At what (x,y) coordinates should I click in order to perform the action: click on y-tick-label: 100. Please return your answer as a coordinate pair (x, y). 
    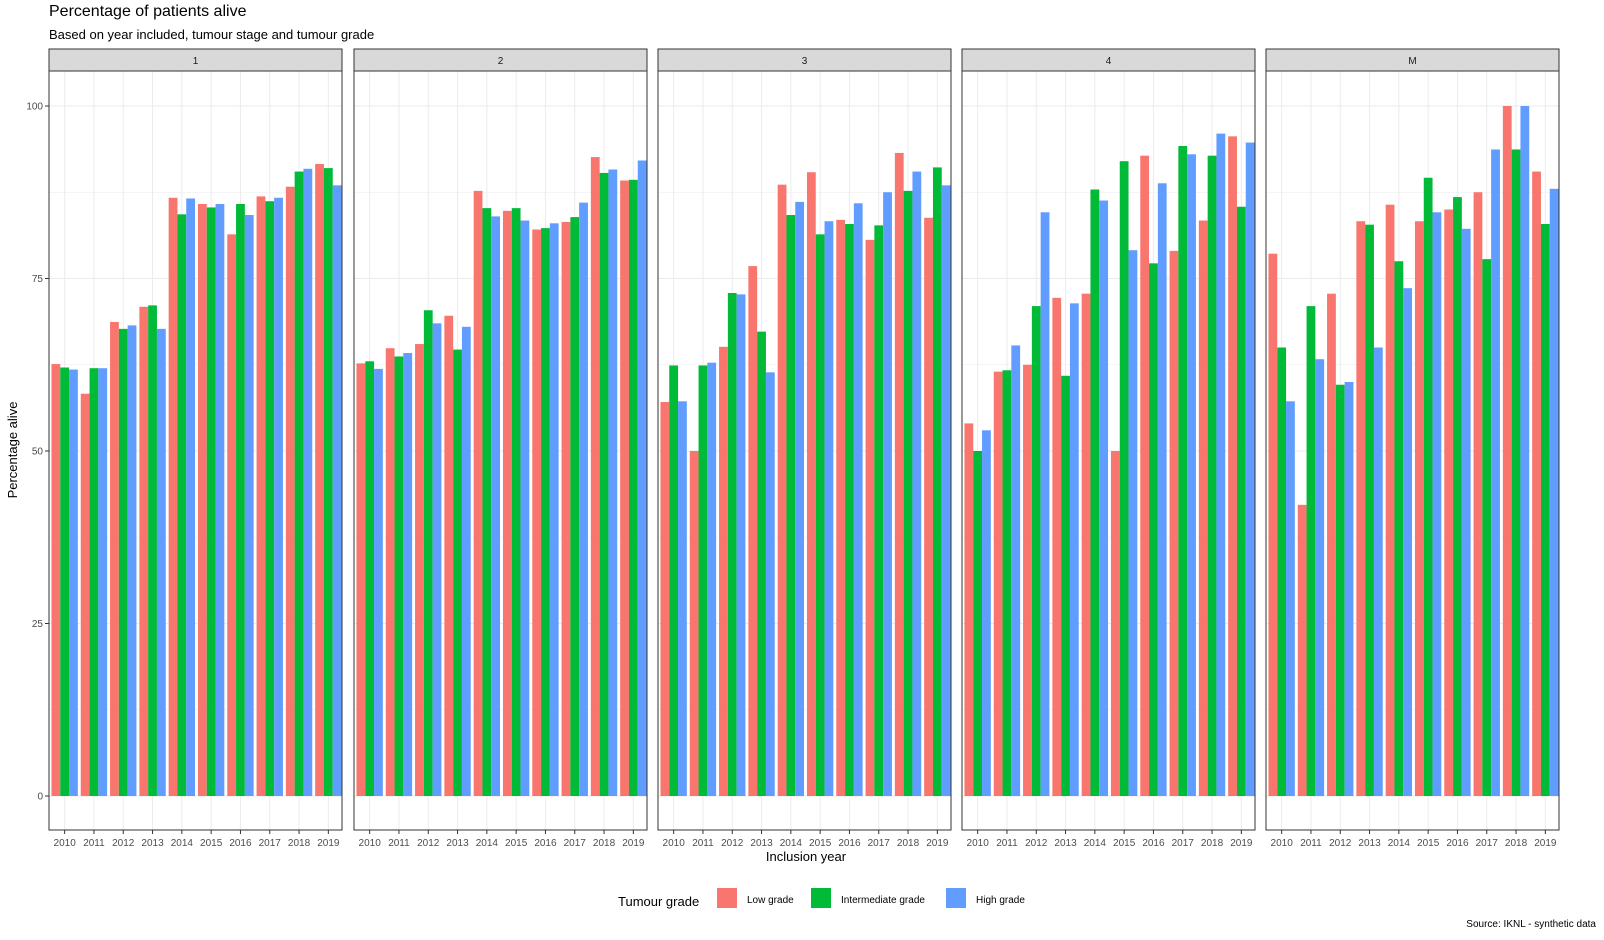
    Looking at the image, I should click on (34, 107).